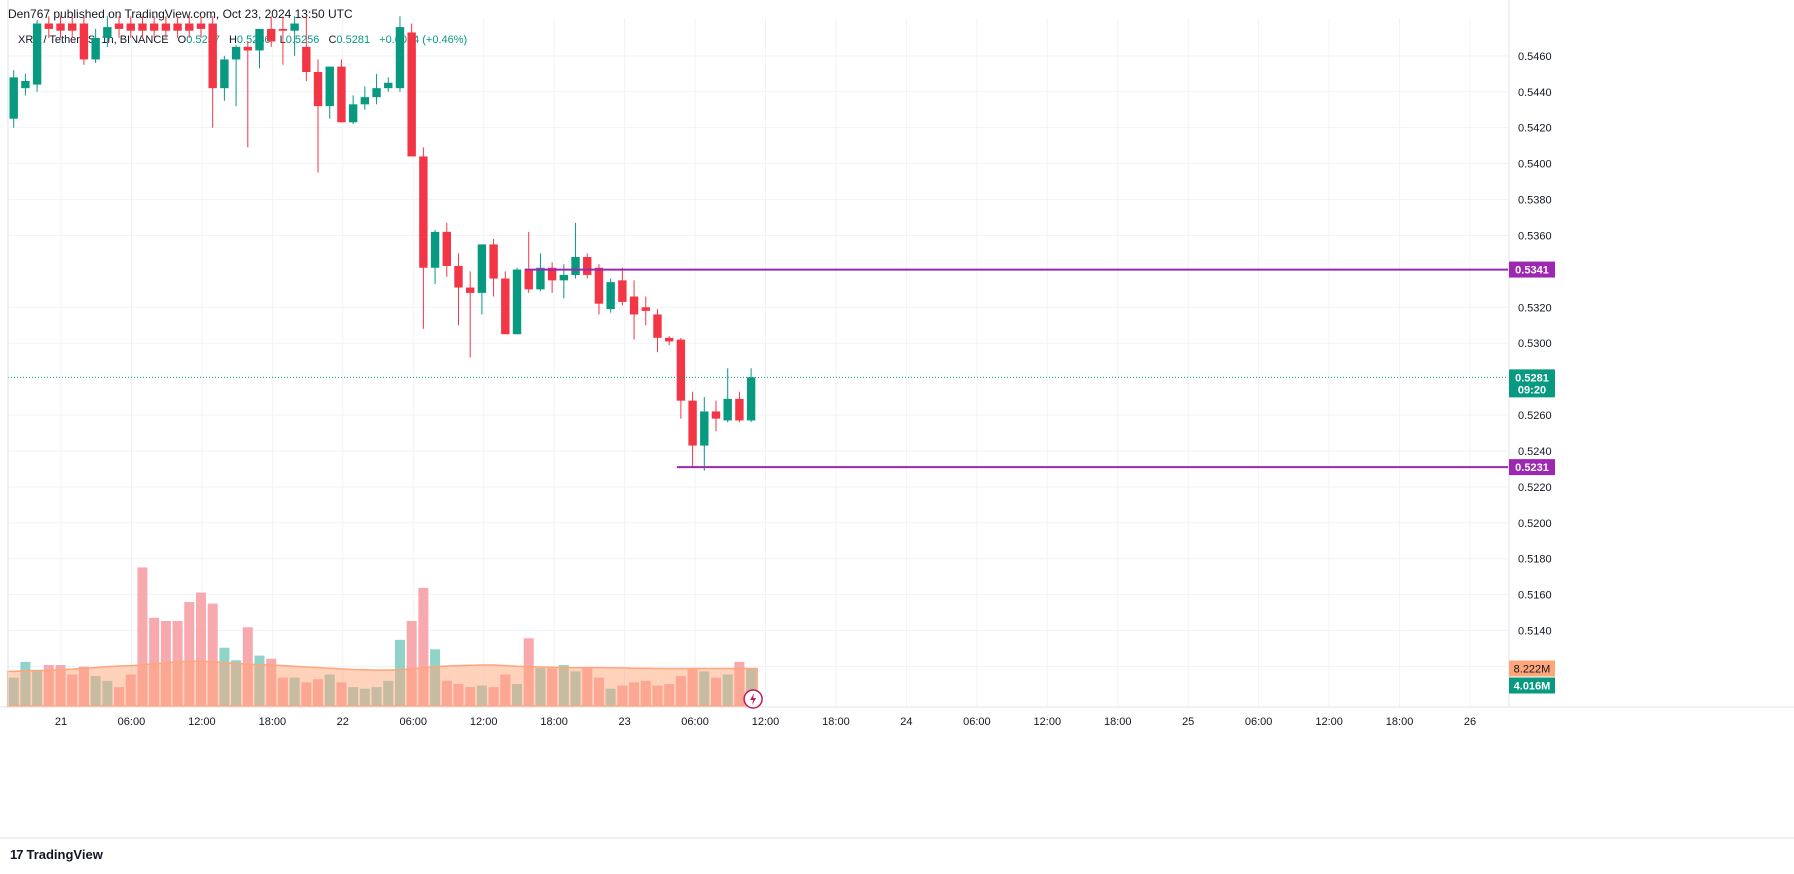  I want to click on y-tick-label: 0.5360, so click(1535, 236).